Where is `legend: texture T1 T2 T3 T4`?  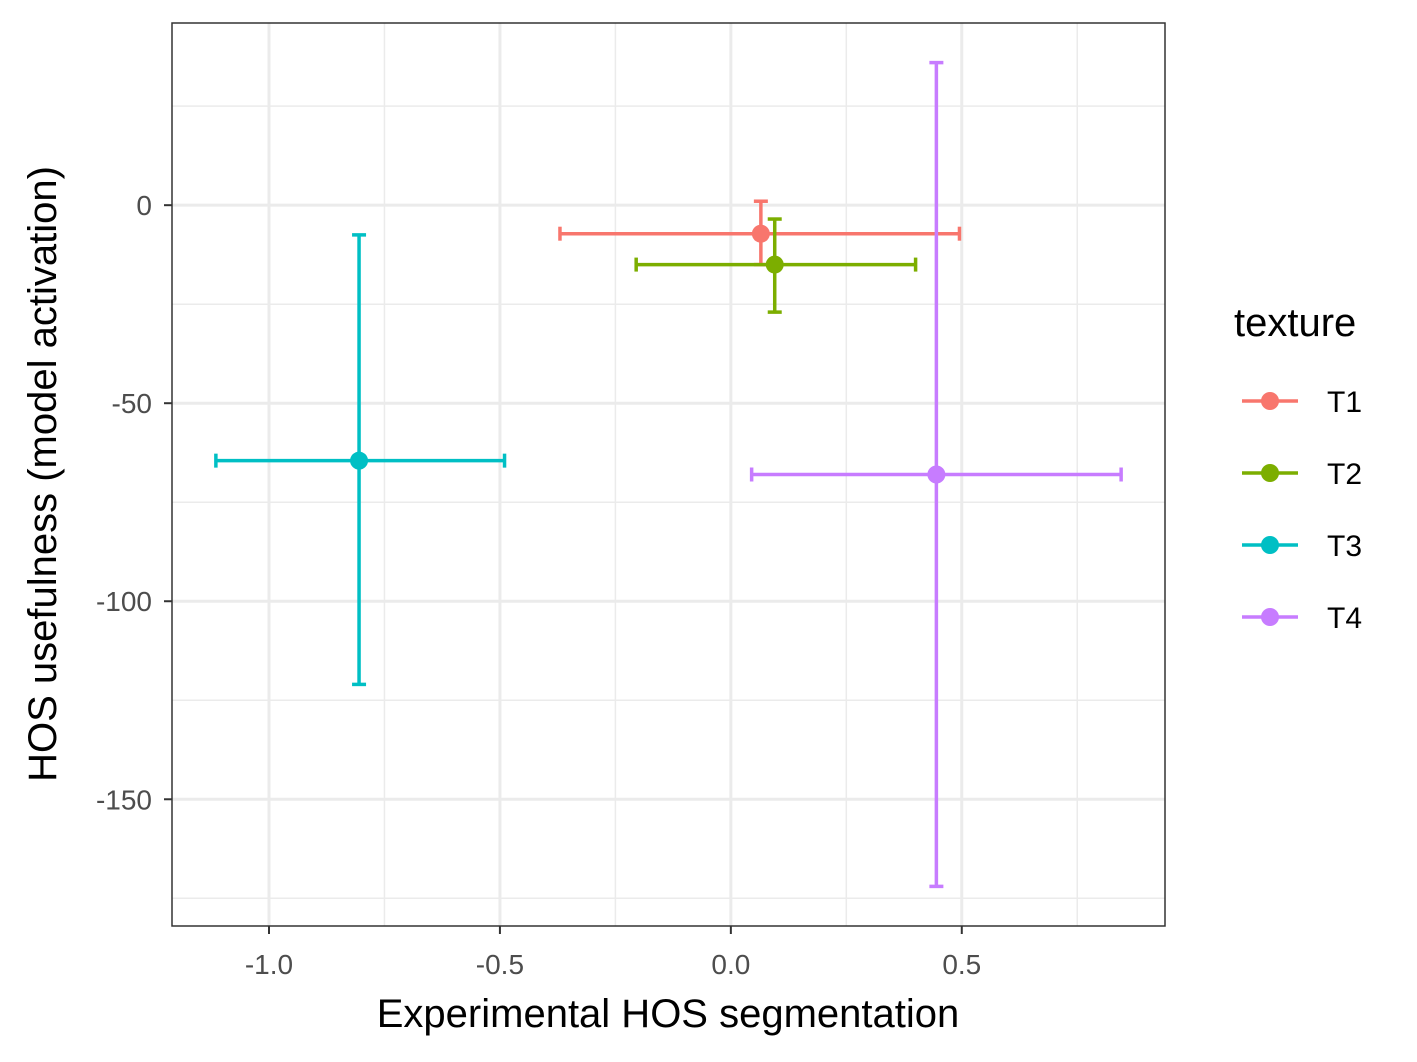
legend: texture T1 T2 T3 T4 is located at coordinates (1298, 468).